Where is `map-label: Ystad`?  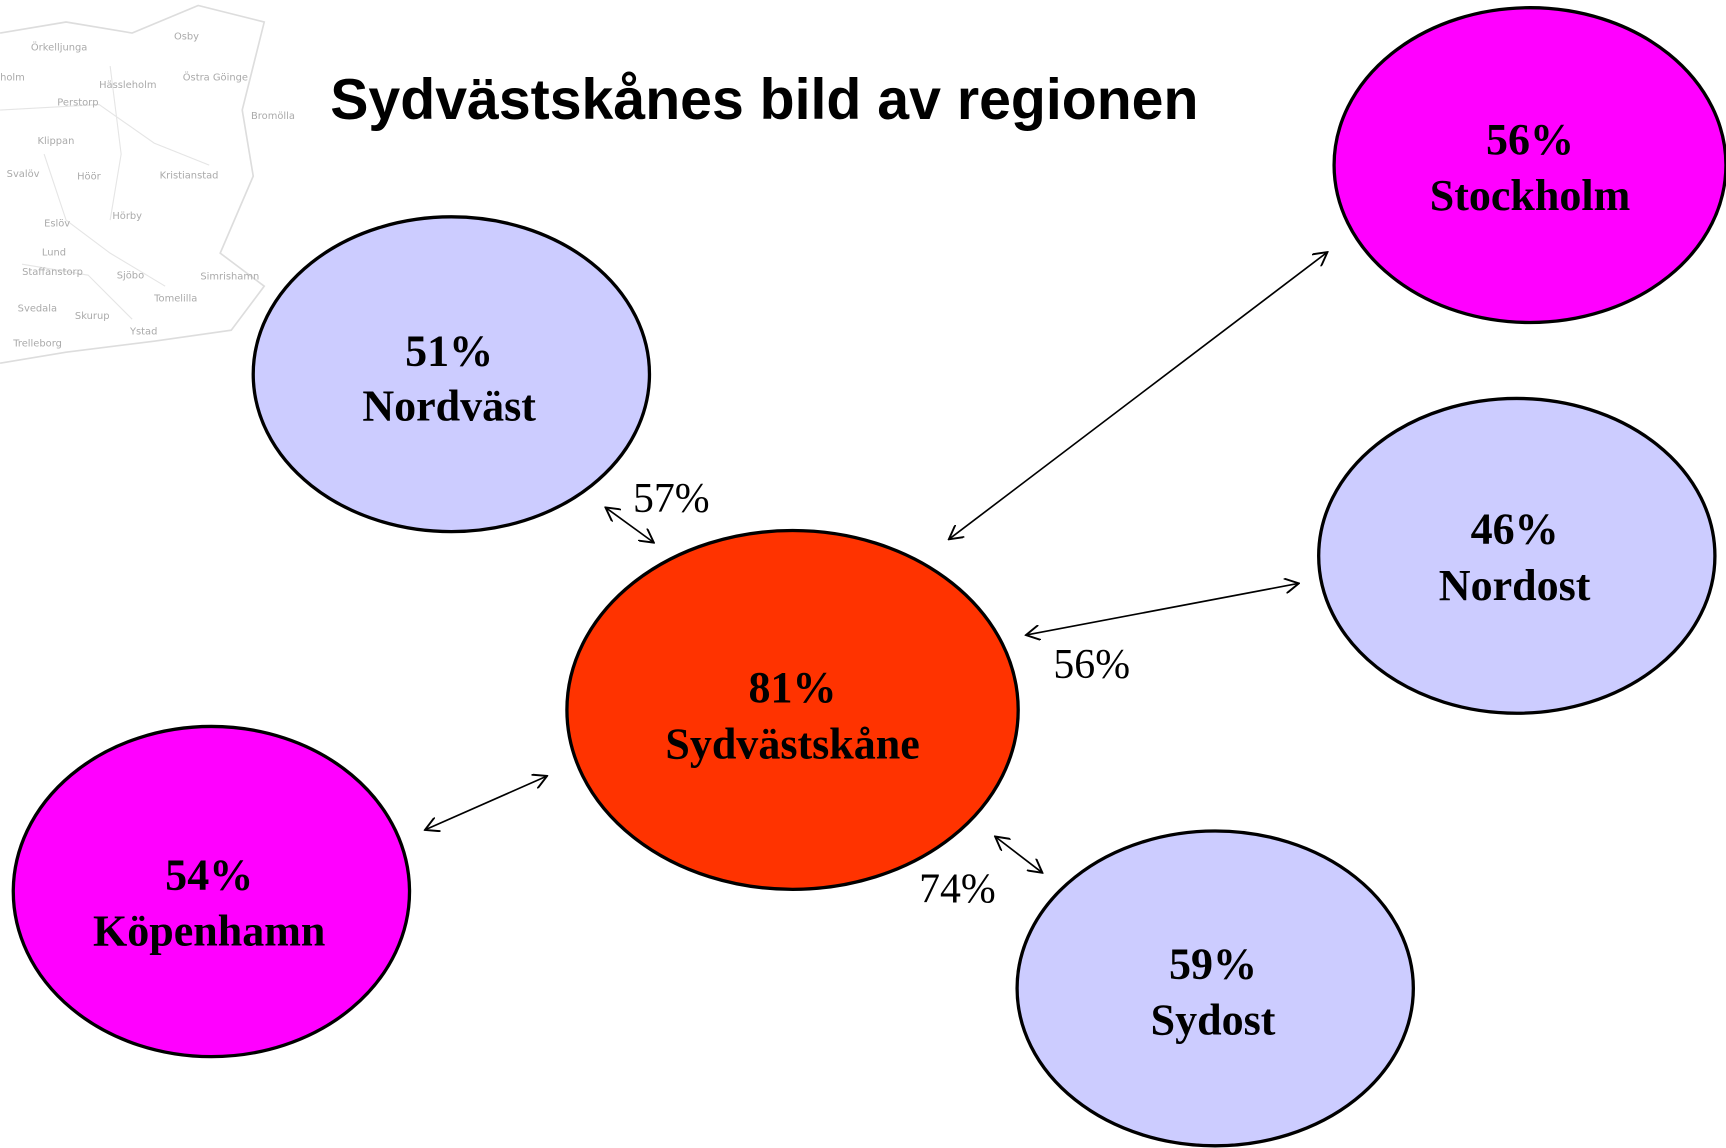
map-label: Ystad is located at coordinates (143, 332).